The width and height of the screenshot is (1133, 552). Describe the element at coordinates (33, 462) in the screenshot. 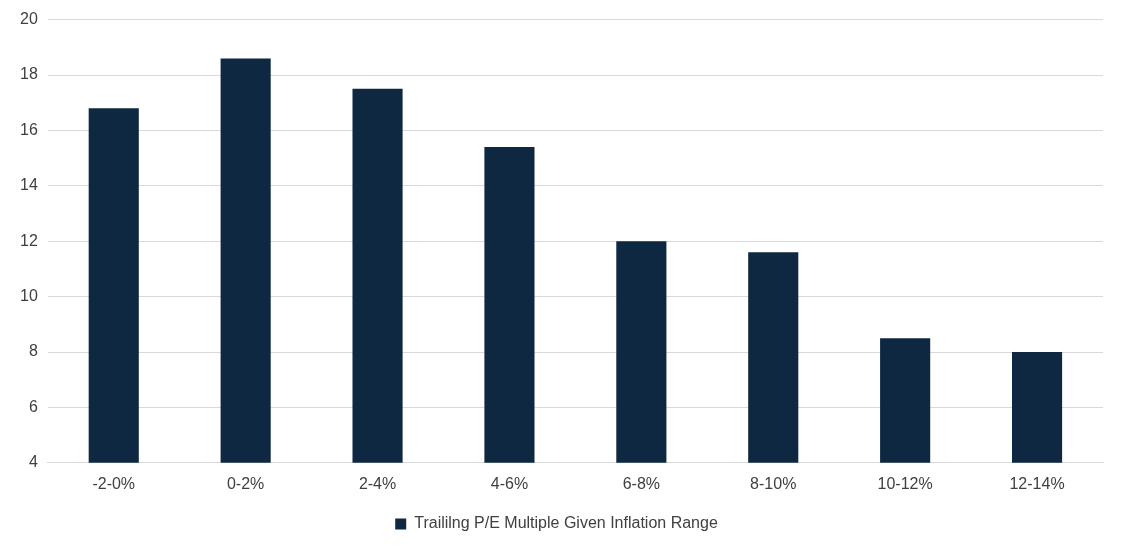

I see `y-tick-label: 4` at that location.